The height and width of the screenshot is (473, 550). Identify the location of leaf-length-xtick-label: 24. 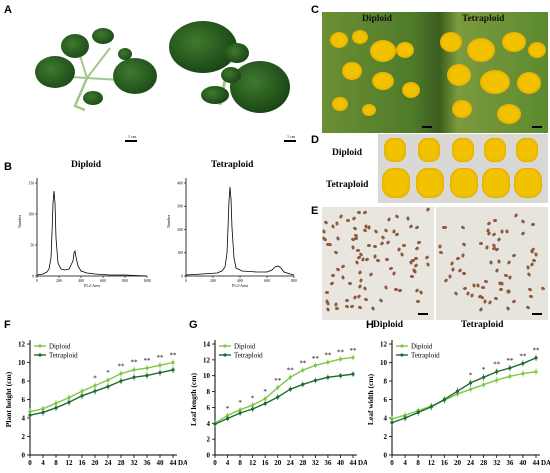
(291, 463).